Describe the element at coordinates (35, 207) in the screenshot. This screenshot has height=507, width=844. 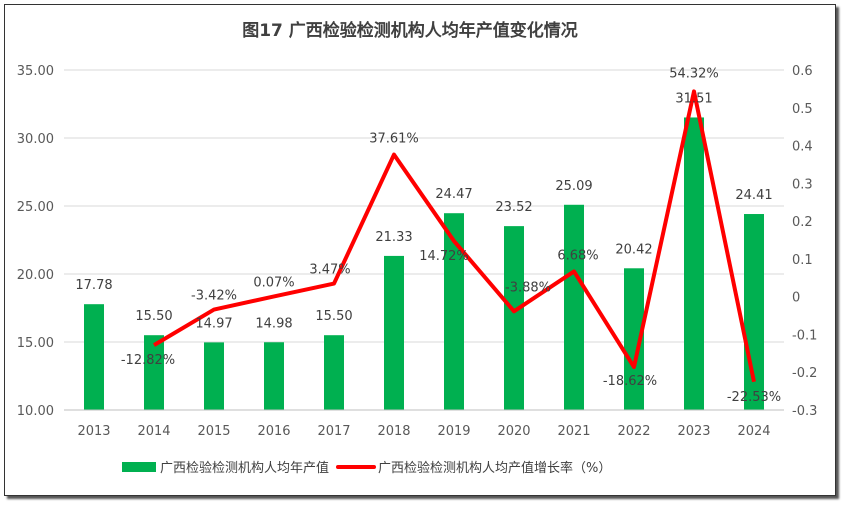
I see `left-tick-label: 25.00` at that location.